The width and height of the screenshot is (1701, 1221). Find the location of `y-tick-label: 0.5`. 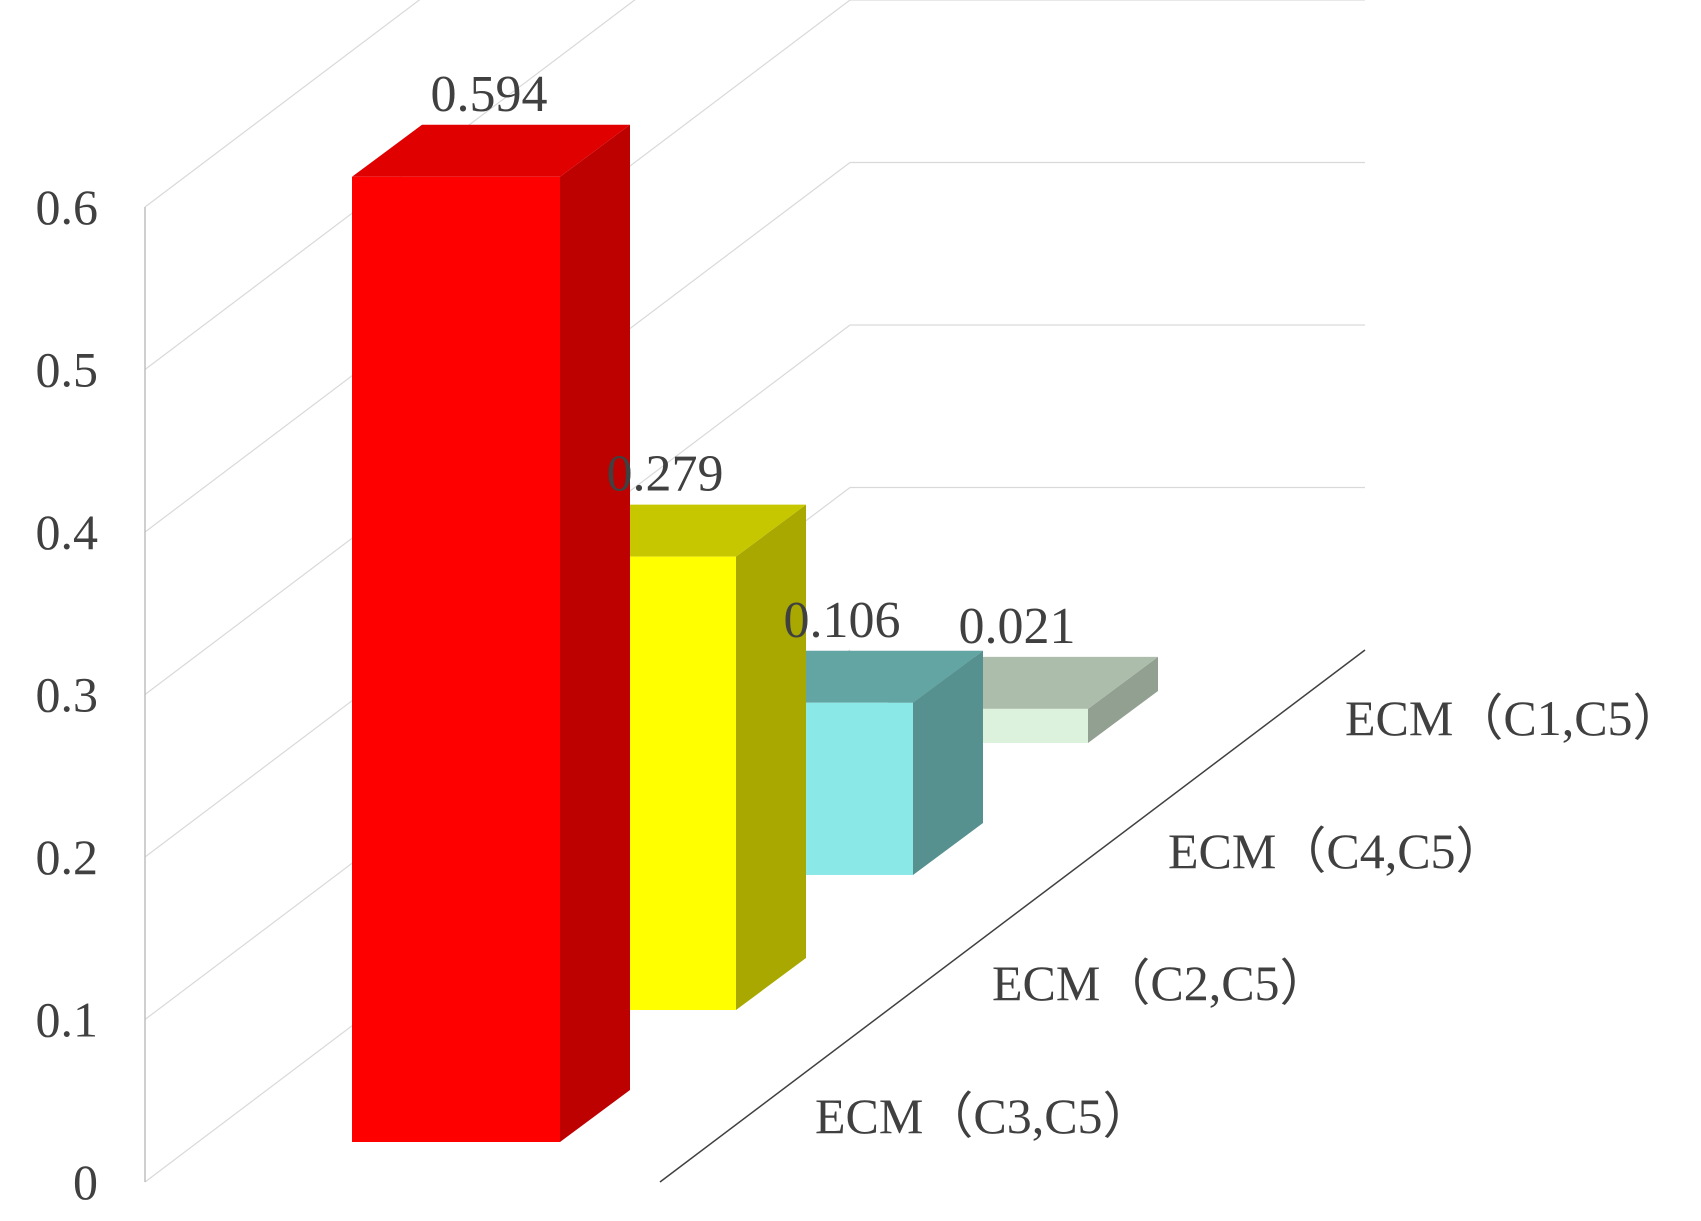

y-tick-label: 0.5 is located at coordinates (67, 370).